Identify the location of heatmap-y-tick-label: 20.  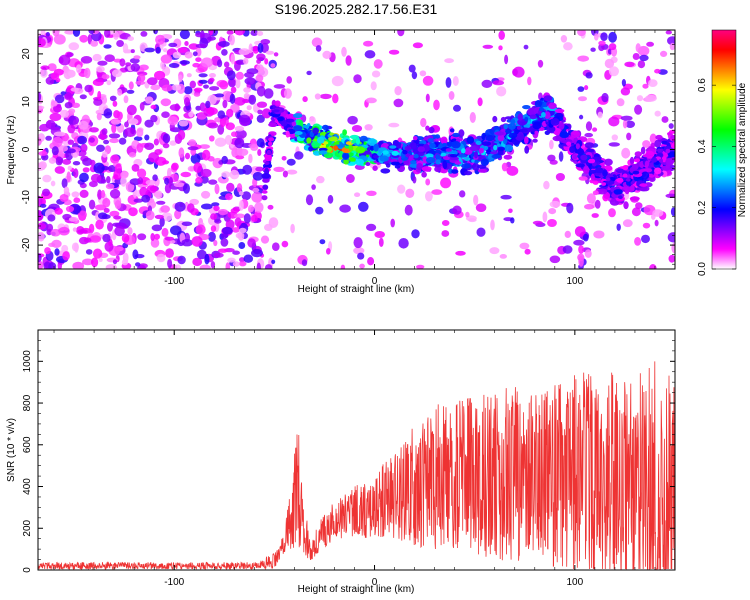
(26, 54).